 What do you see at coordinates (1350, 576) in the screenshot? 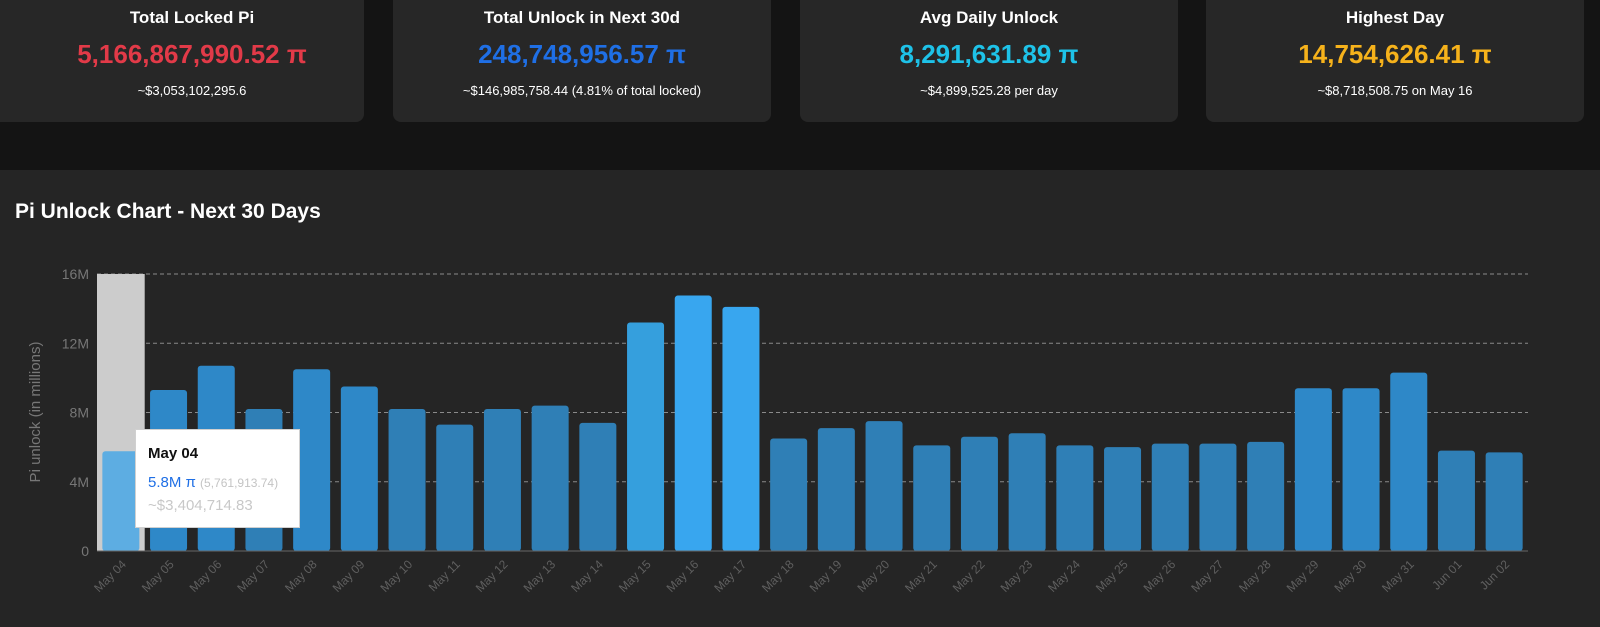
I see `x-tick-label: May 30` at bounding box center [1350, 576].